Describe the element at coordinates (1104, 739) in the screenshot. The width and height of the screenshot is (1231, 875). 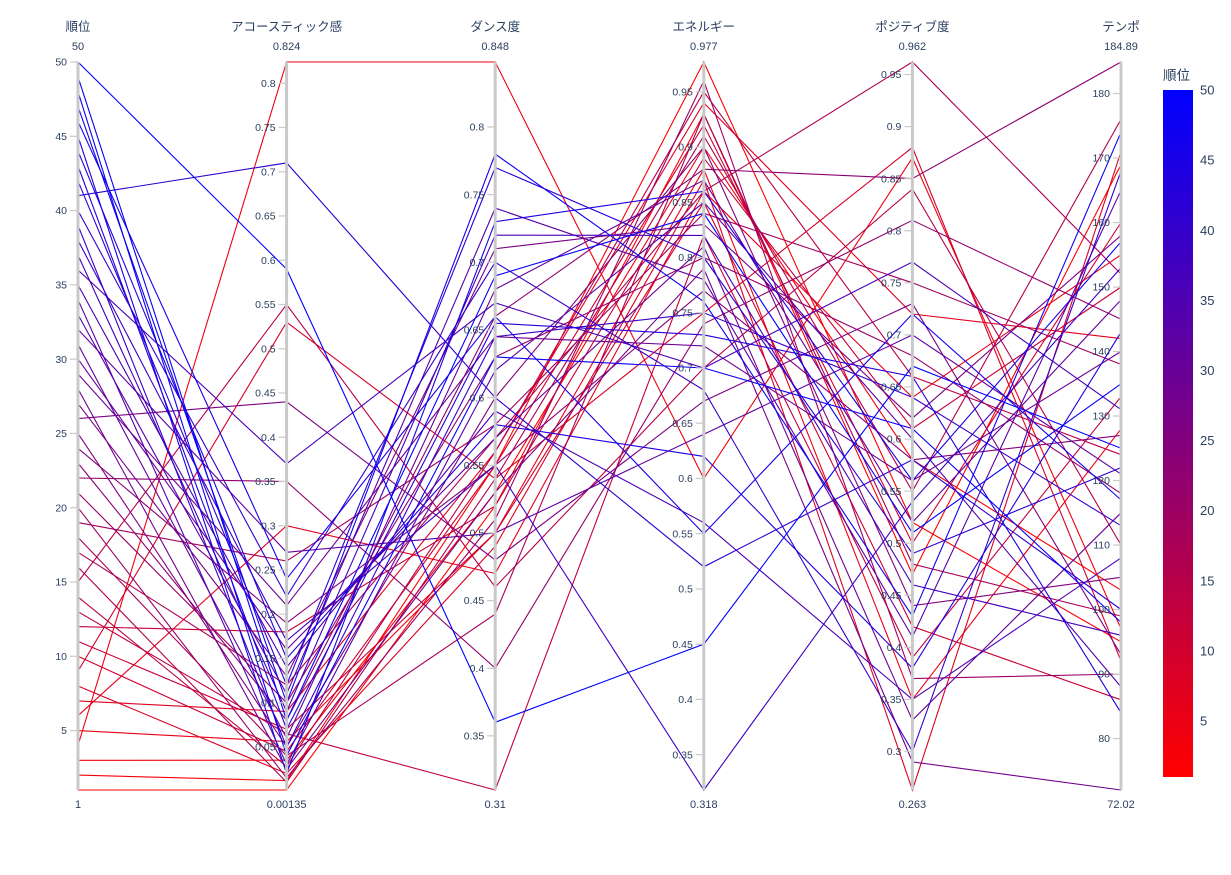
I see `axis-tick-label: 80` at that location.